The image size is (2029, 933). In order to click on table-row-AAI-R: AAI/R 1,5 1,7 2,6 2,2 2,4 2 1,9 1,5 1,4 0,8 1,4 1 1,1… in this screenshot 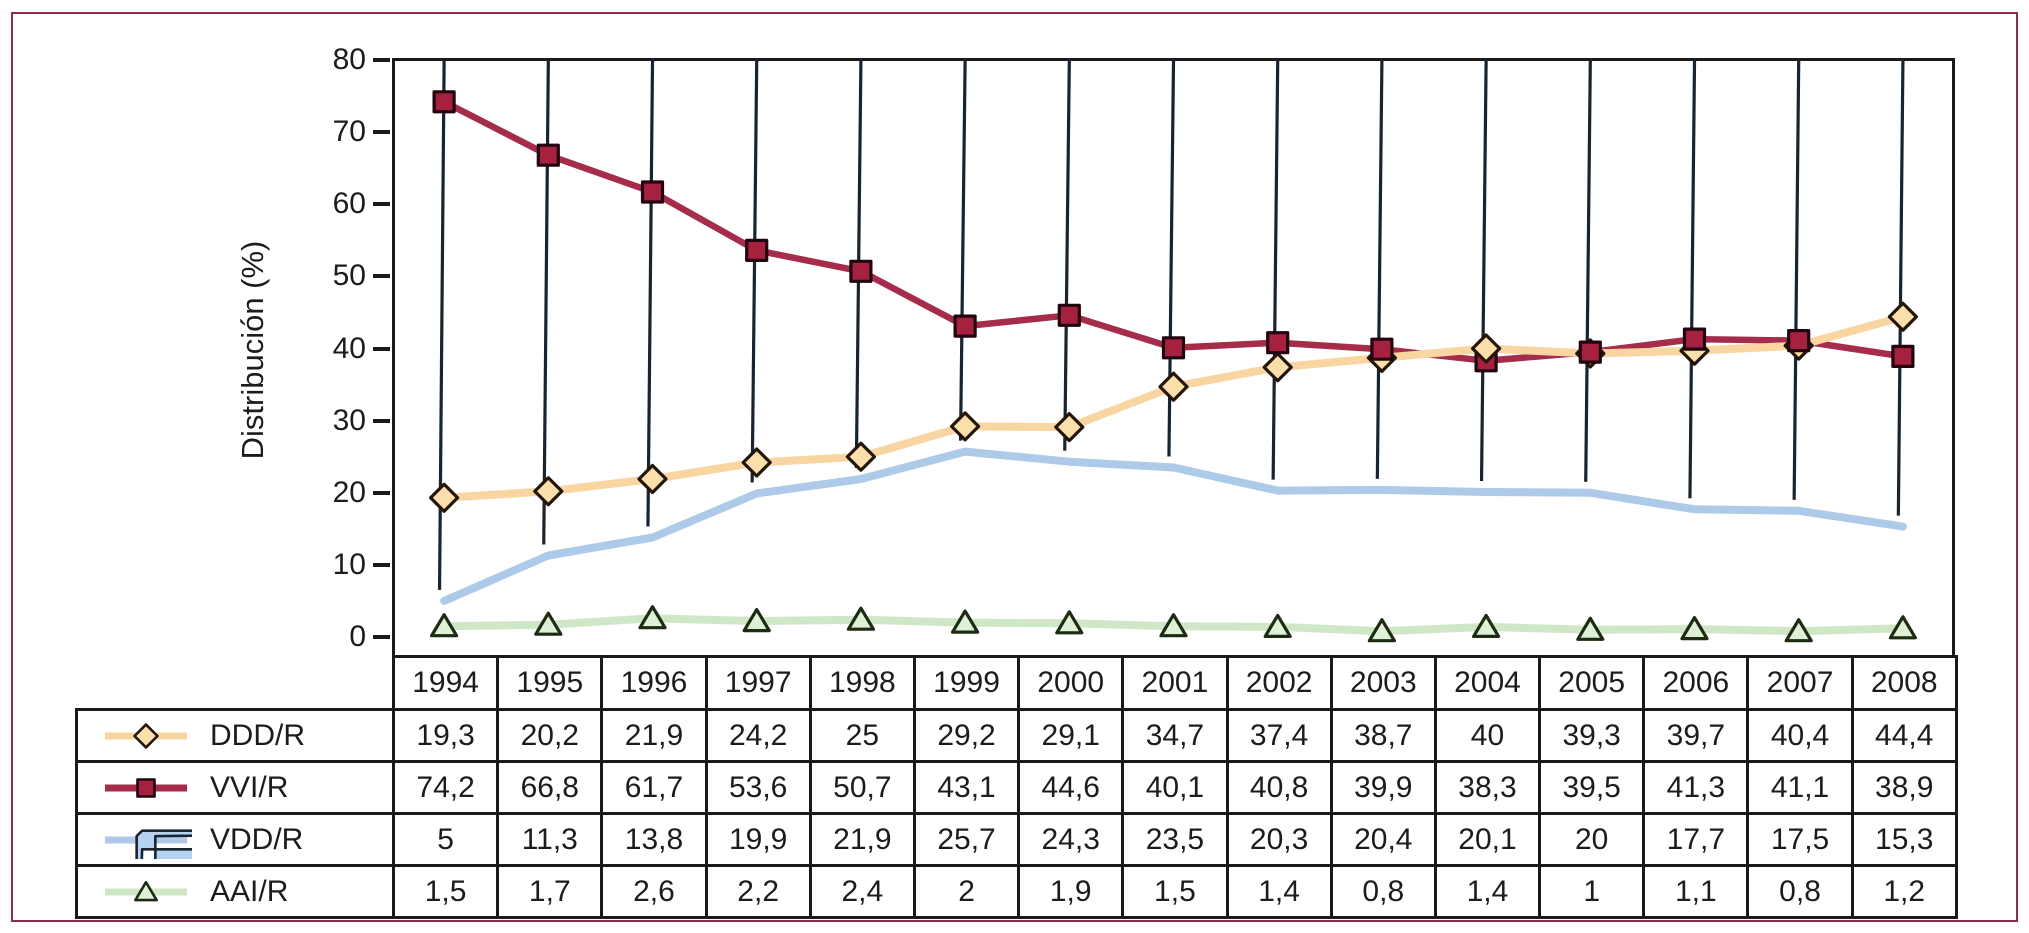, I will do `click(1016, 891)`.